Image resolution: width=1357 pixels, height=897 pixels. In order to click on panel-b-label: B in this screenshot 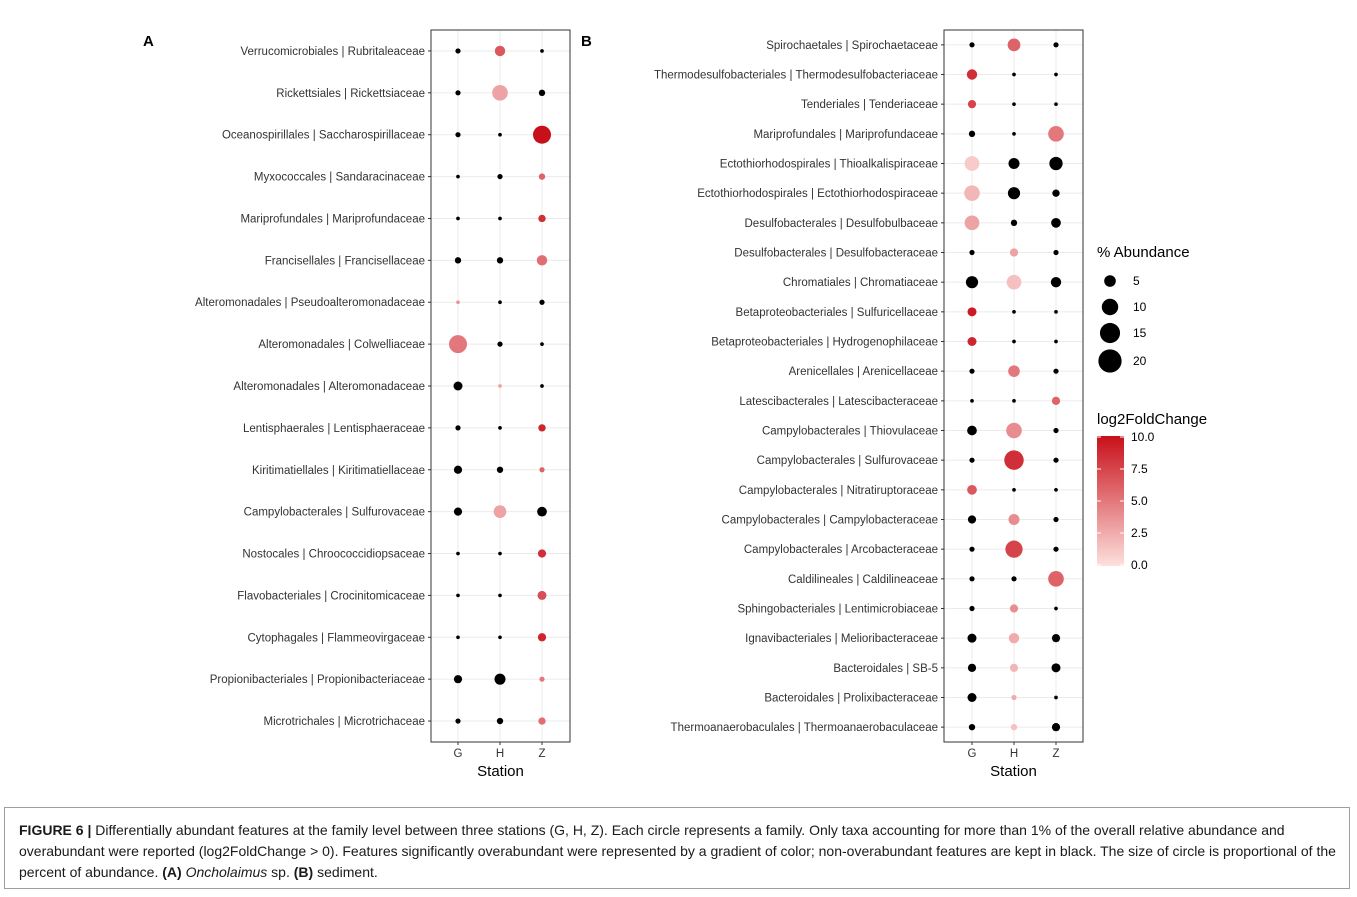, I will do `click(586, 41)`.